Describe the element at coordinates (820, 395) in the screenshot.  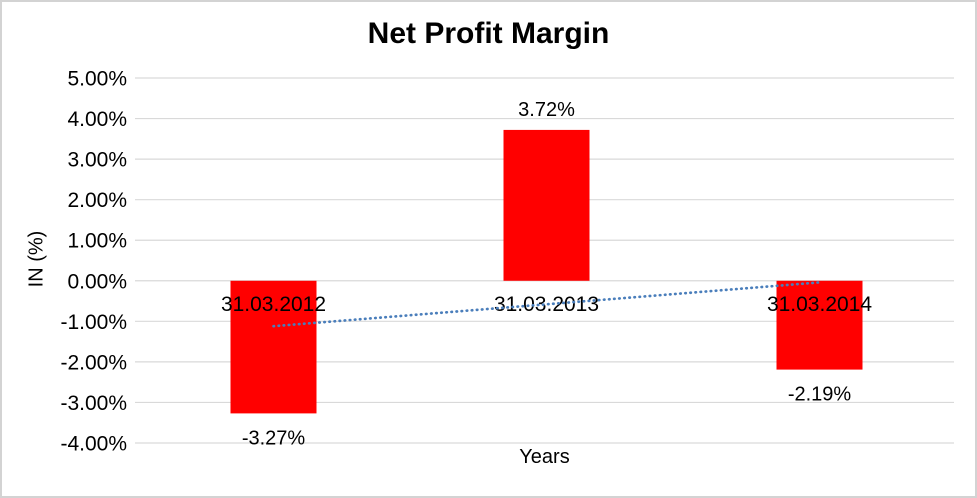
I see `value-label: -2.19%` at that location.